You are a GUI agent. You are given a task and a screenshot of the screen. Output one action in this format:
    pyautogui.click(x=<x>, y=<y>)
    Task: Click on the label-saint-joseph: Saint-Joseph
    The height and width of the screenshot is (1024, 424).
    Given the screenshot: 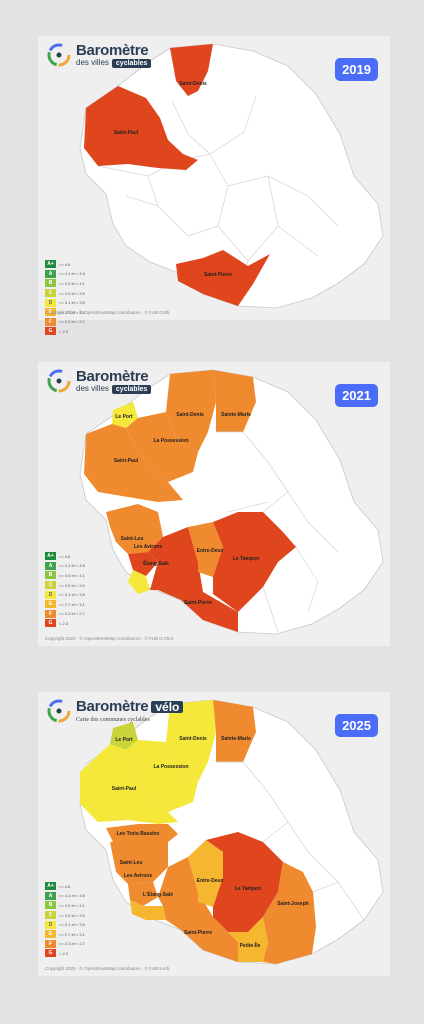 What is the action you would take?
    pyautogui.click(x=292, y=904)
    